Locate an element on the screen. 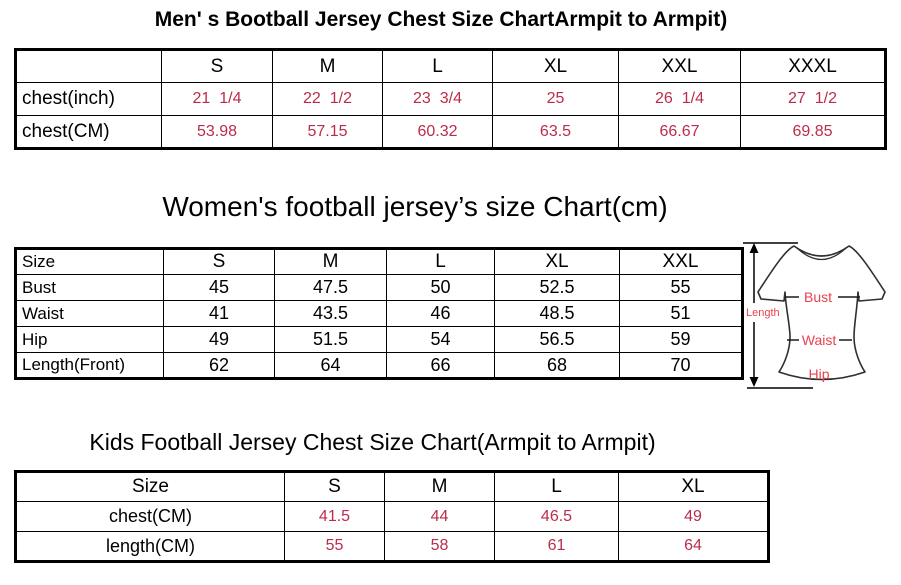 This screenshot has width=901, height=585. table-row: Hip 49 51.5 54 56.5 59 is located at coordinates (379, 339).